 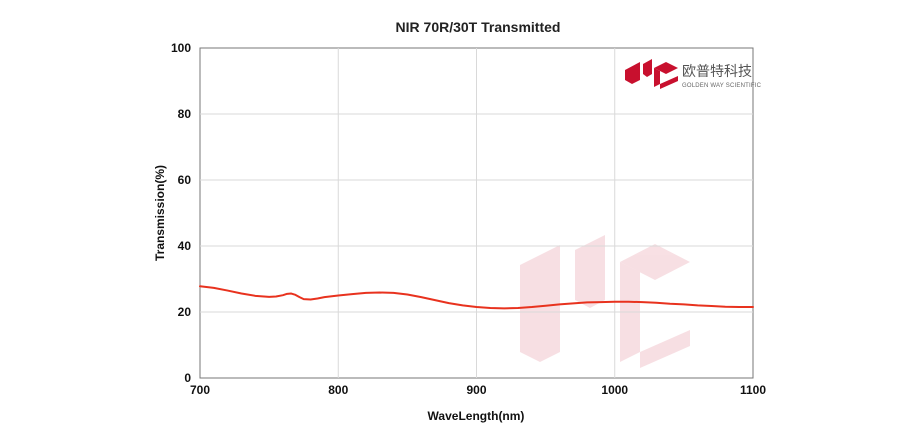 I want to click on y-tick-labels: 0 20 40 60 80 100, so click(x=181, y=213).